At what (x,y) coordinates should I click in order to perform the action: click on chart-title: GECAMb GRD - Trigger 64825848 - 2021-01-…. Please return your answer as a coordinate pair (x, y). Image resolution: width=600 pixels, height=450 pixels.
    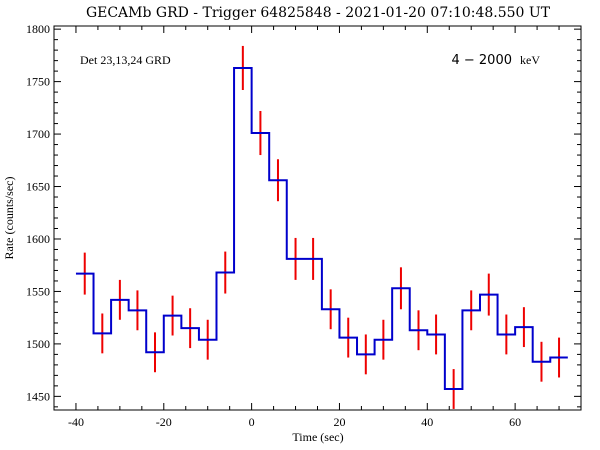
    Looking at the image, I should click on (318, 13).